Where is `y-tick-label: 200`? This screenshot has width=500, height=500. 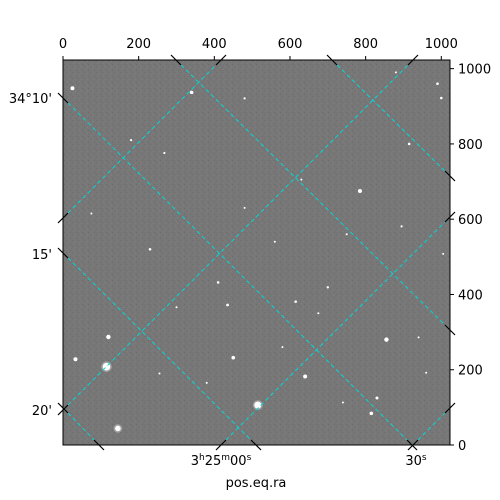
y-tick-label: 200 is located at coordinates (470, 371).